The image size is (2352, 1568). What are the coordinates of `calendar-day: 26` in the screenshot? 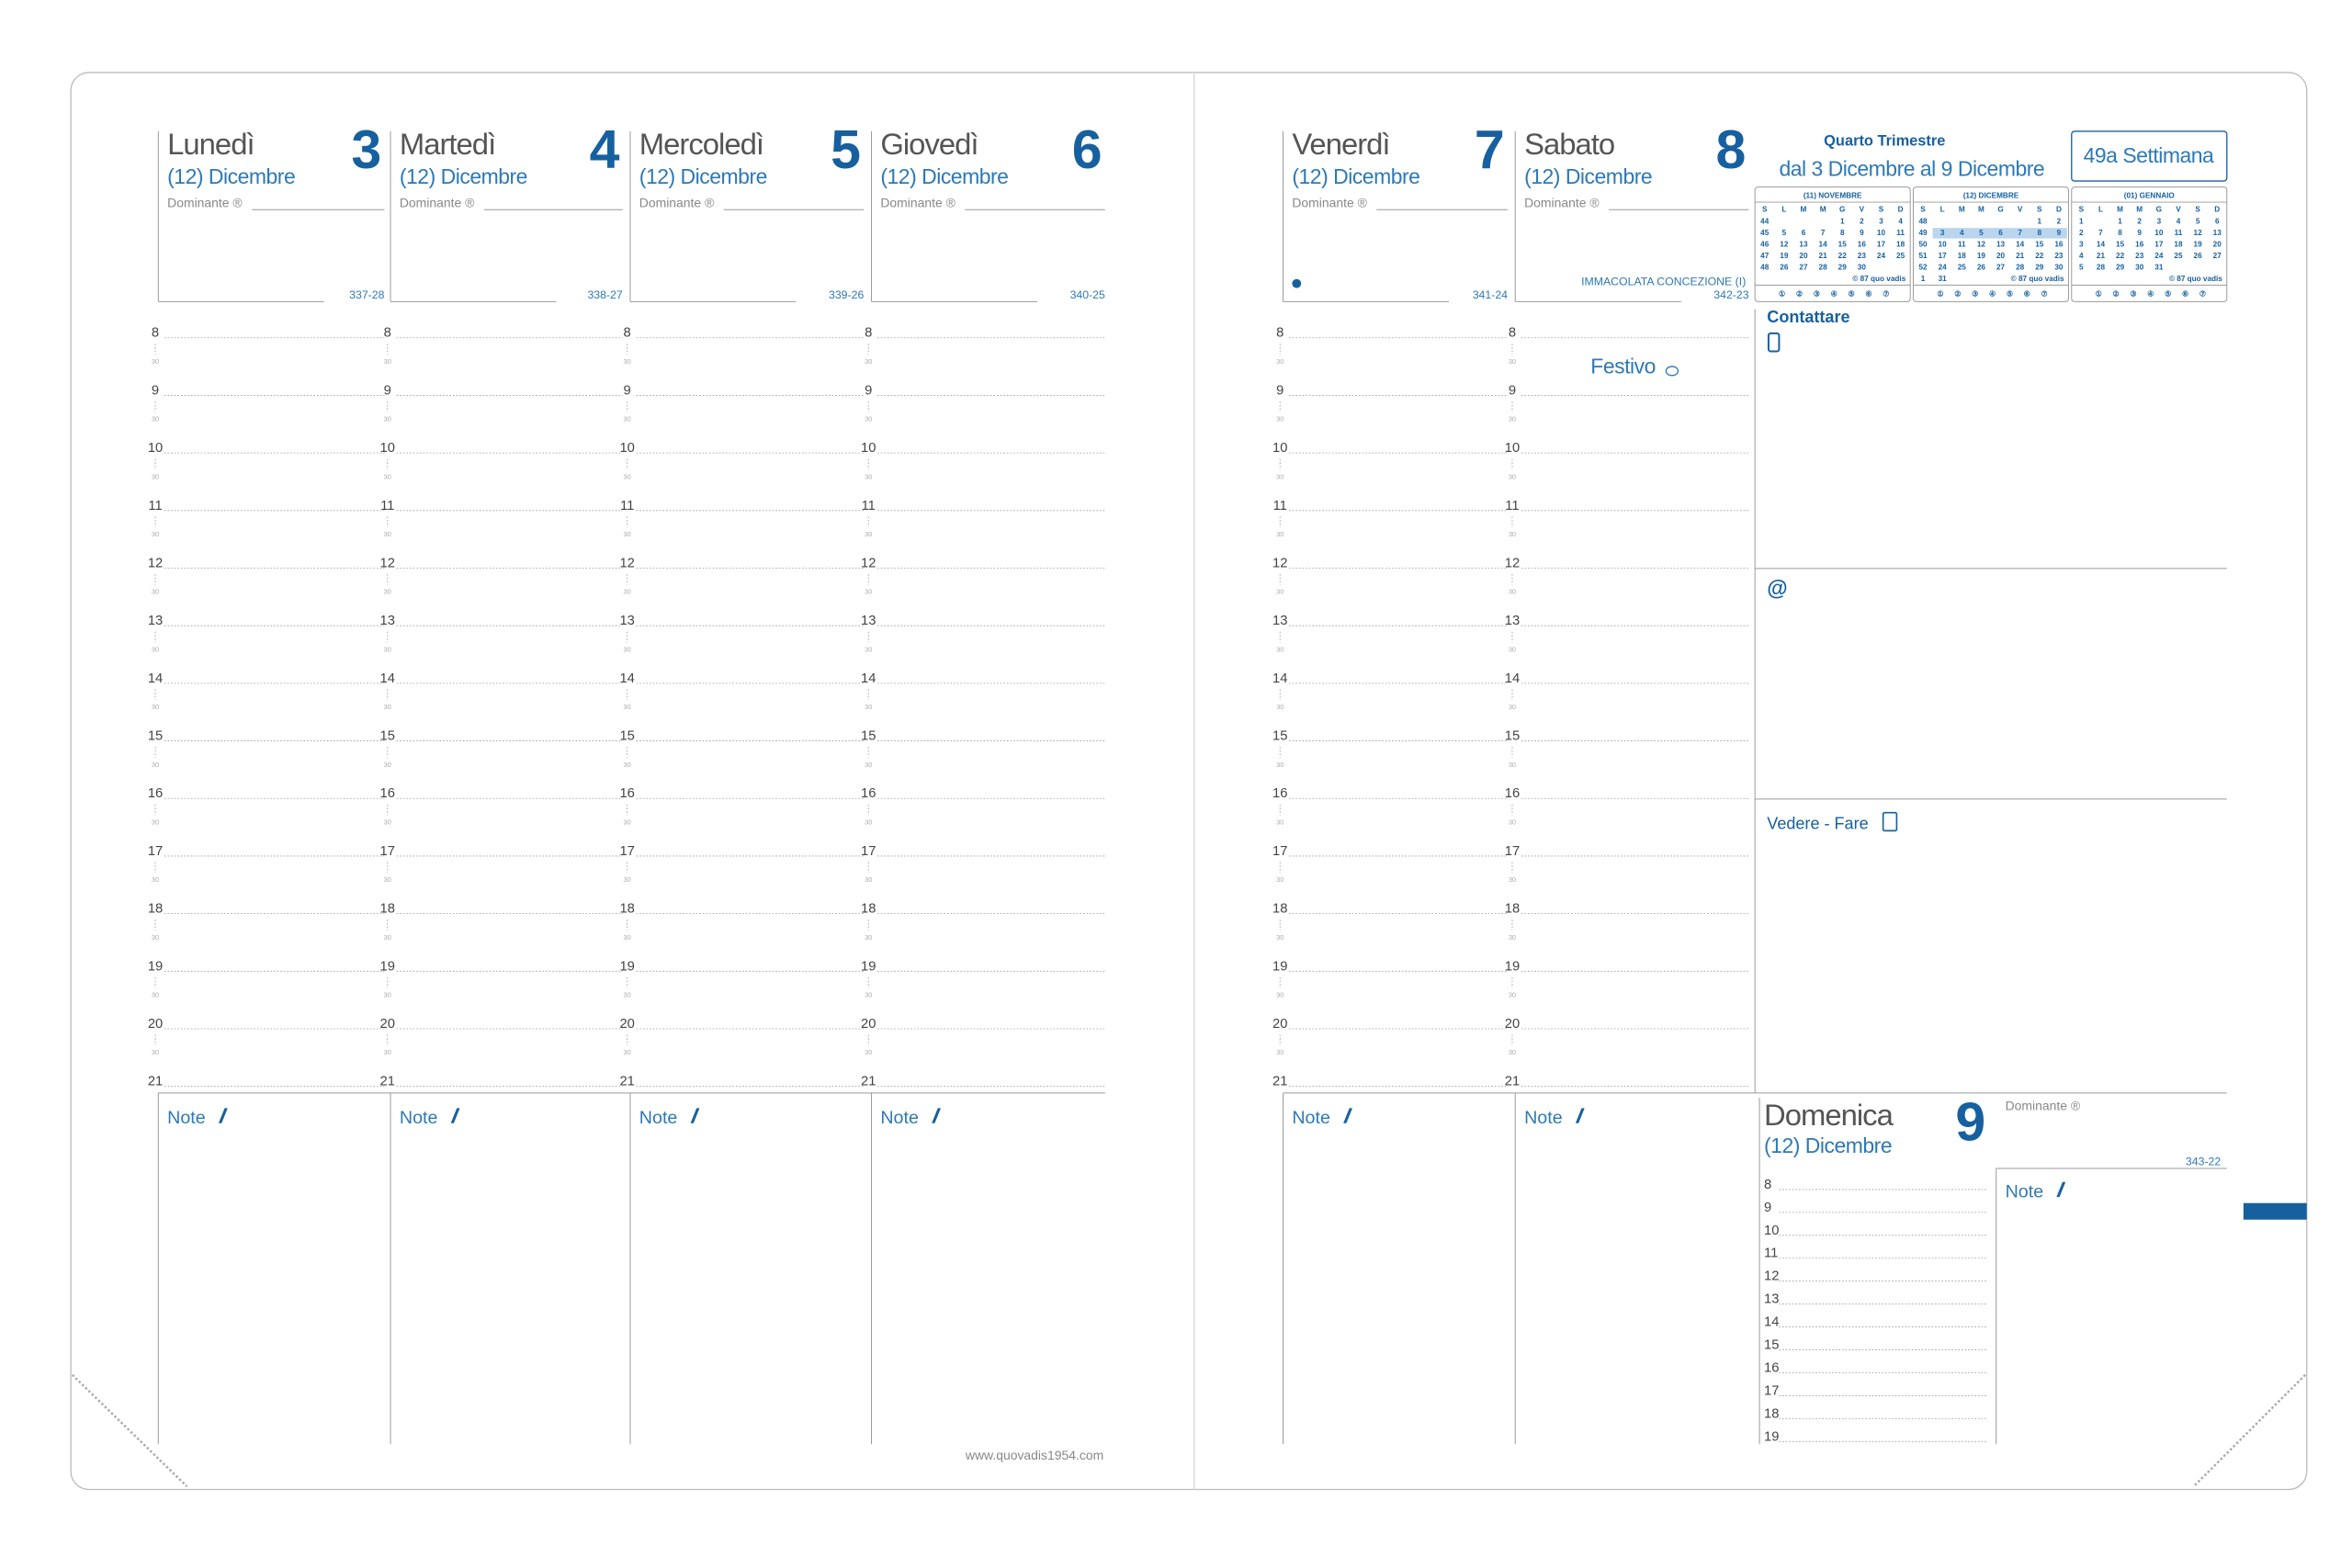 It's located at (1784, 267).